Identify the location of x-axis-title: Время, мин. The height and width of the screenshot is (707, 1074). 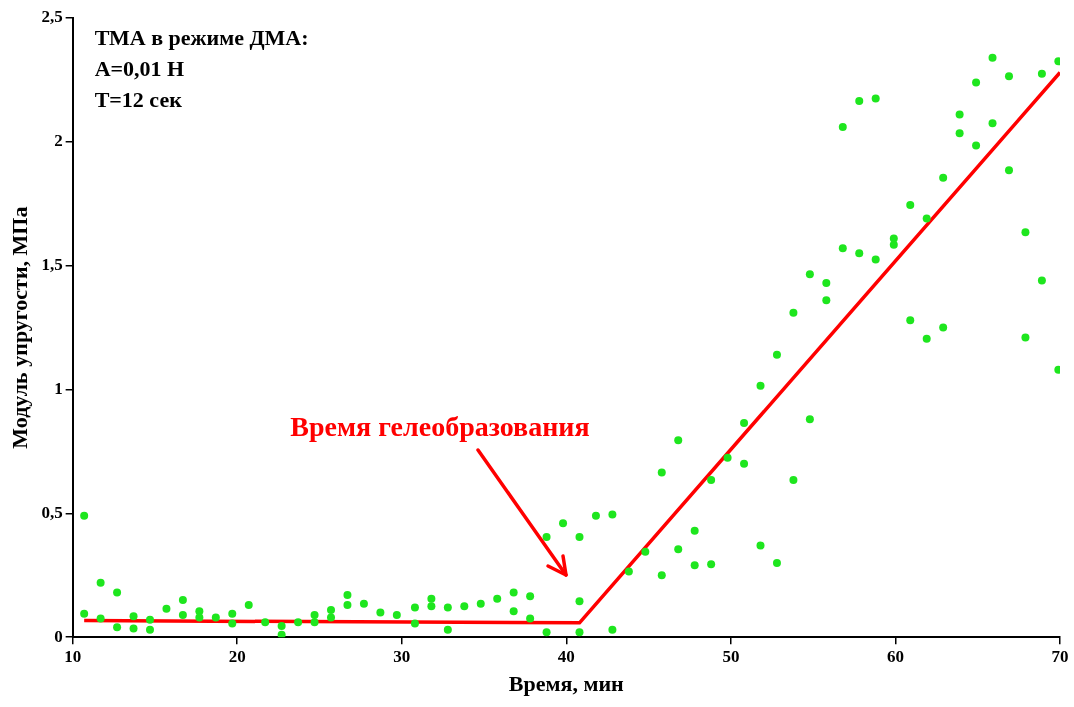
(566, 684).